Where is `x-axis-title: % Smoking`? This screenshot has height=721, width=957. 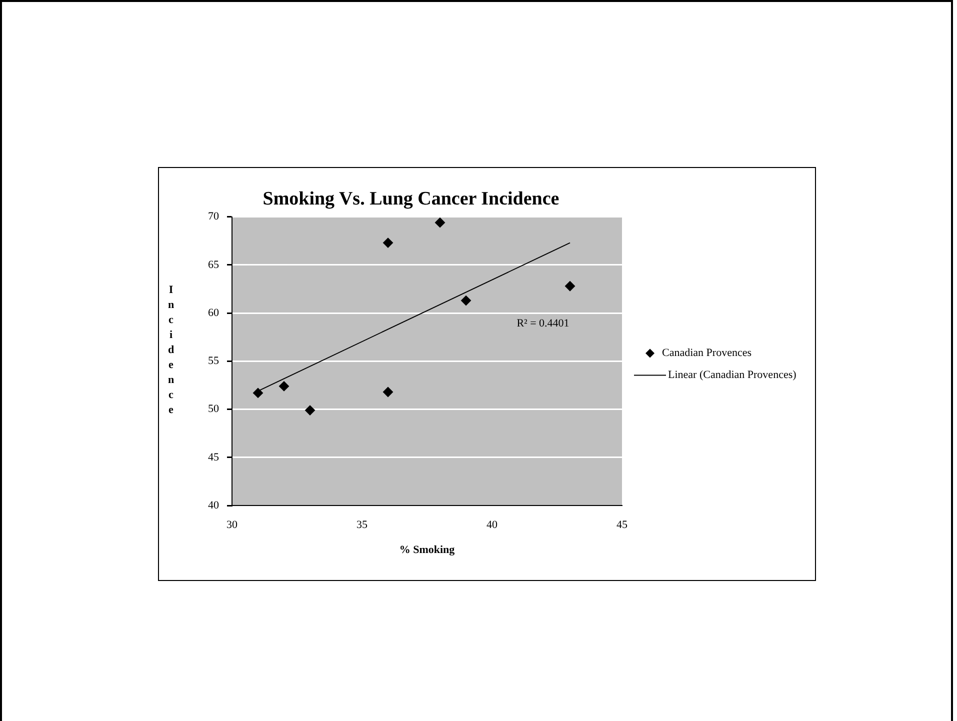 x-axis-title: % Smoking is located at coordinates (427, 550).